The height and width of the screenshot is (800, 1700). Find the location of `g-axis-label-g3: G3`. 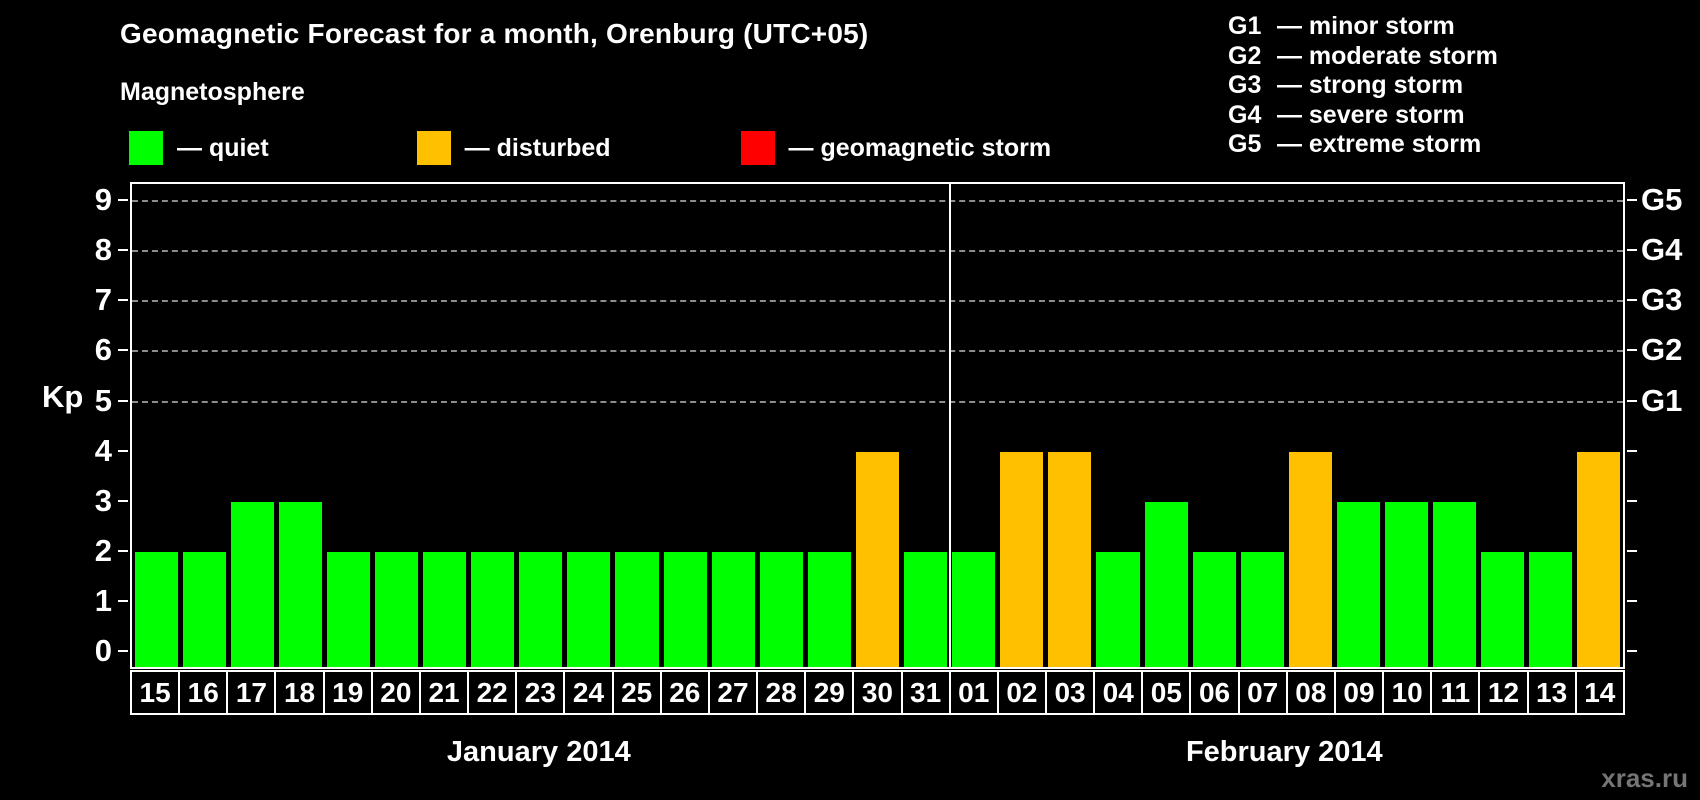

g-axis-label-g3: G3 is located at coordinates (1662, 300).